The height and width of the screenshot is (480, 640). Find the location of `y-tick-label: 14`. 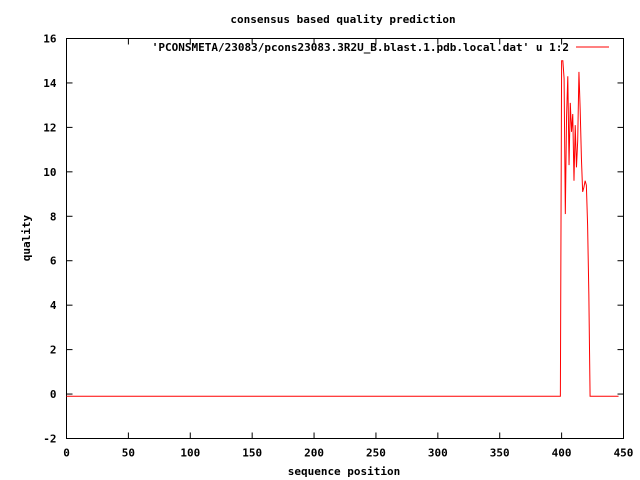

y-tick-label: 14 is located at coordinates (50, 83).